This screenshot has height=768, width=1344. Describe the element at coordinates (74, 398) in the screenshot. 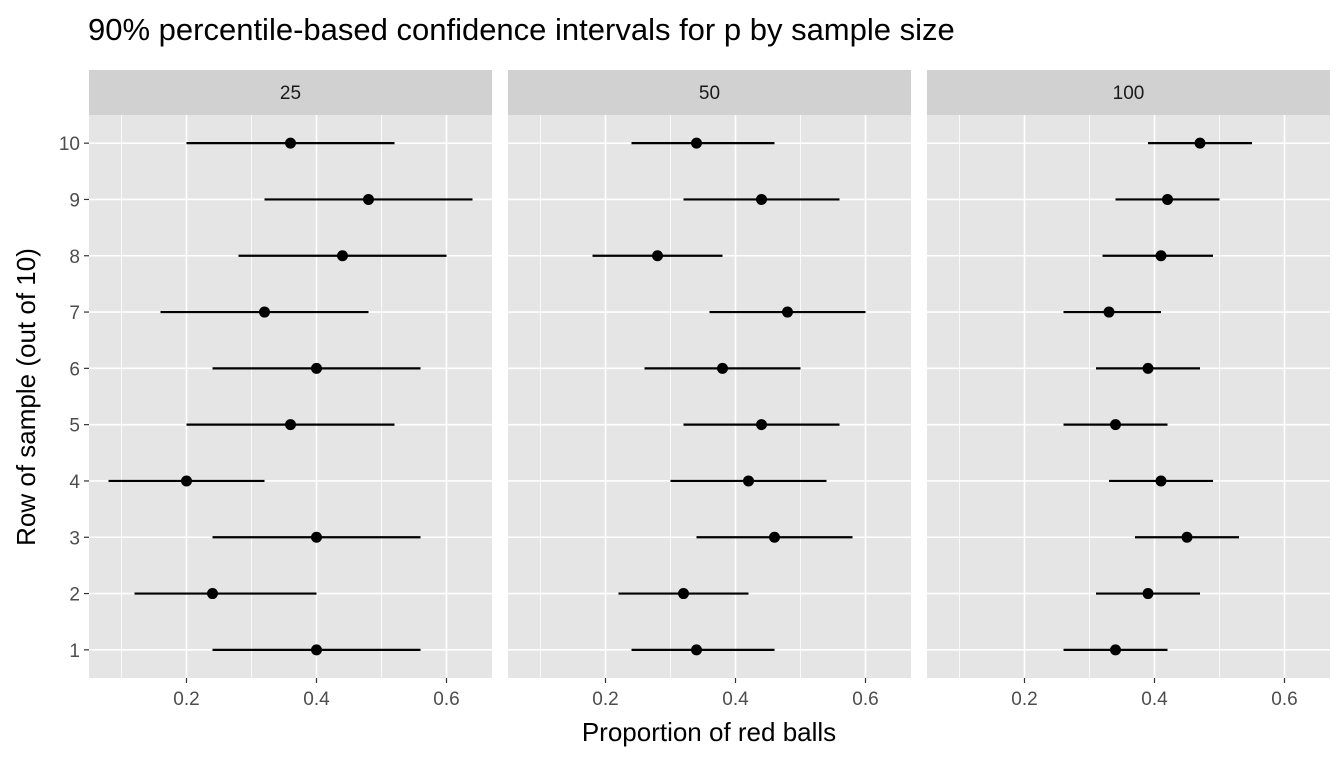

I see `y-axis: 1 2 3 4 5 6 7 8 9 10` at that location.